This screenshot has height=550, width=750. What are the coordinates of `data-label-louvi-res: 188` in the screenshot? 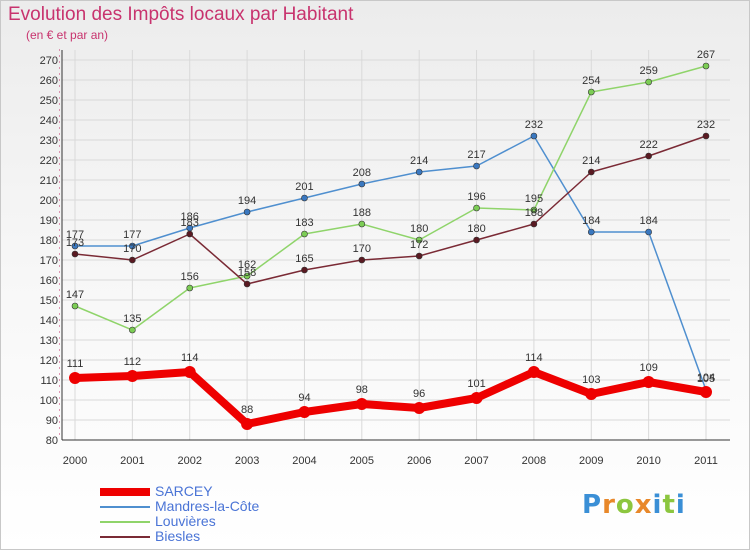 It's located at (362, 213).